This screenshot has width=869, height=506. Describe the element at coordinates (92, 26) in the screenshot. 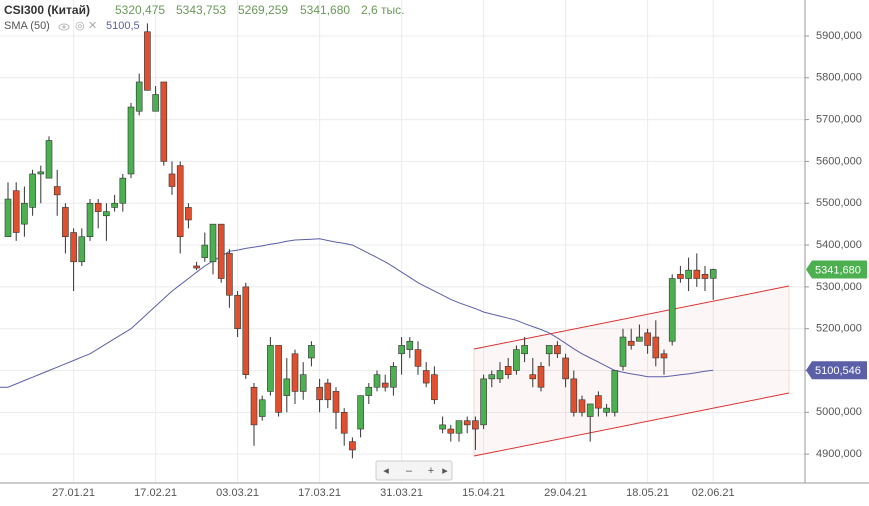

I see `close-icon: ✕` at that location.